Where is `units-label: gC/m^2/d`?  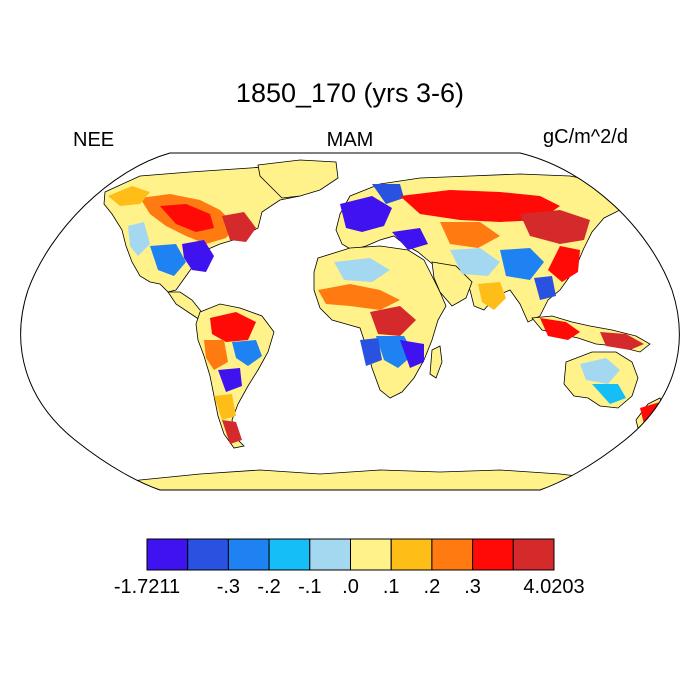
units-label: gC/m^2/d is located at coordinates (585, 137).